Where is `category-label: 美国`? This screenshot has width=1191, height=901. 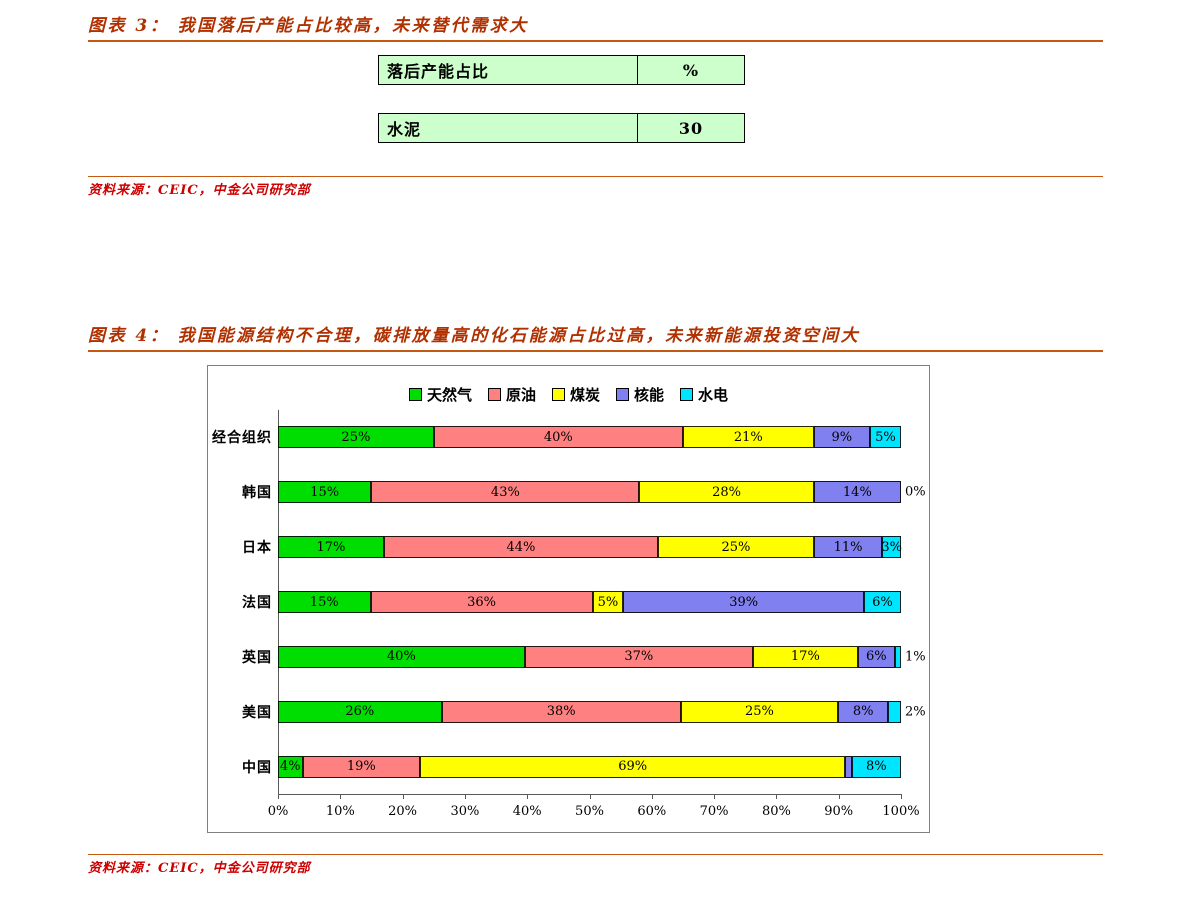
category-label: 美国 is located at coordinates (257, 712).